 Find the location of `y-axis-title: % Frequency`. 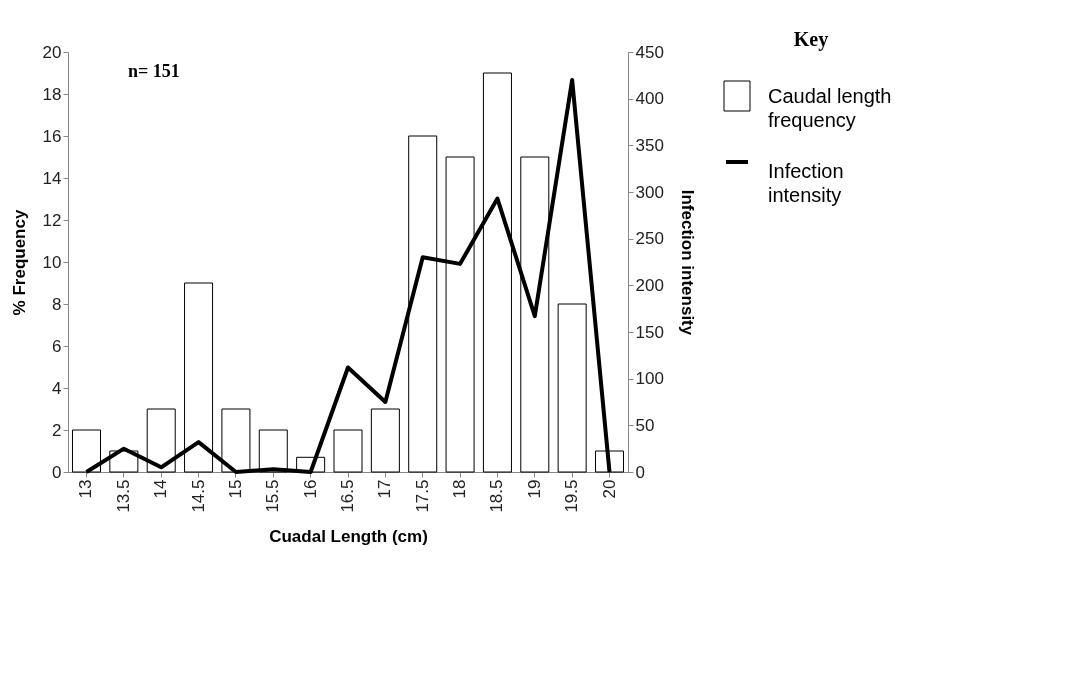

y-axis-title: % Frequency is located at coordinates (19, 262).